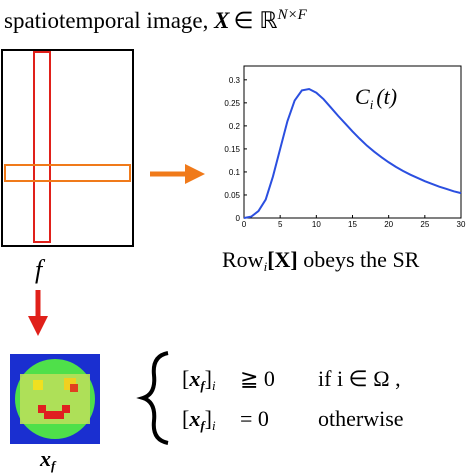  I want to click on row-rest: obeys the SR, so click(361, 259).